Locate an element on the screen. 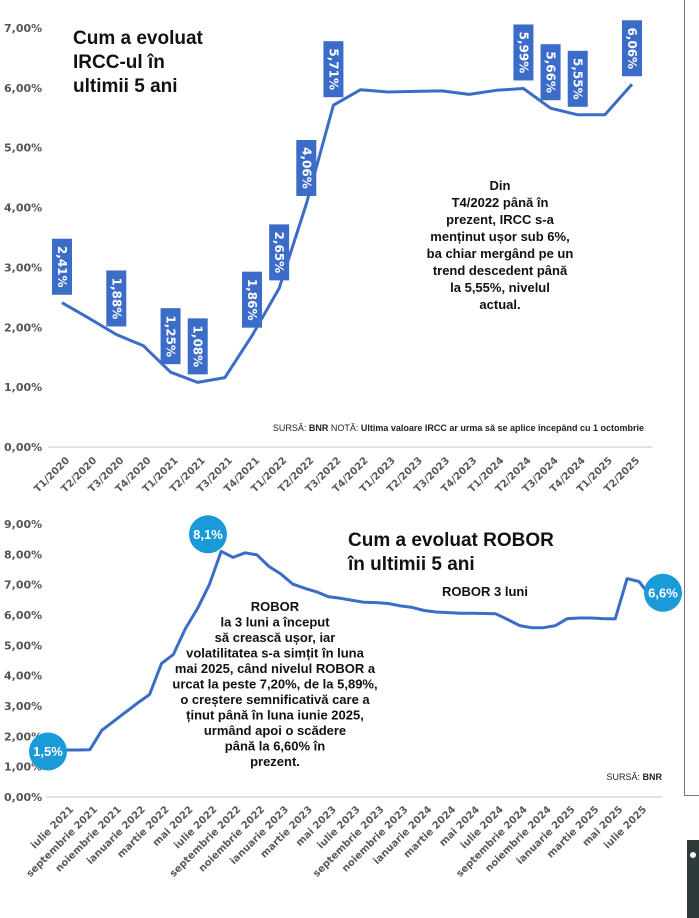 This screenshot has height=918, width=699. ircc-data-label: 5,55% is located at coordinates (577, 78).